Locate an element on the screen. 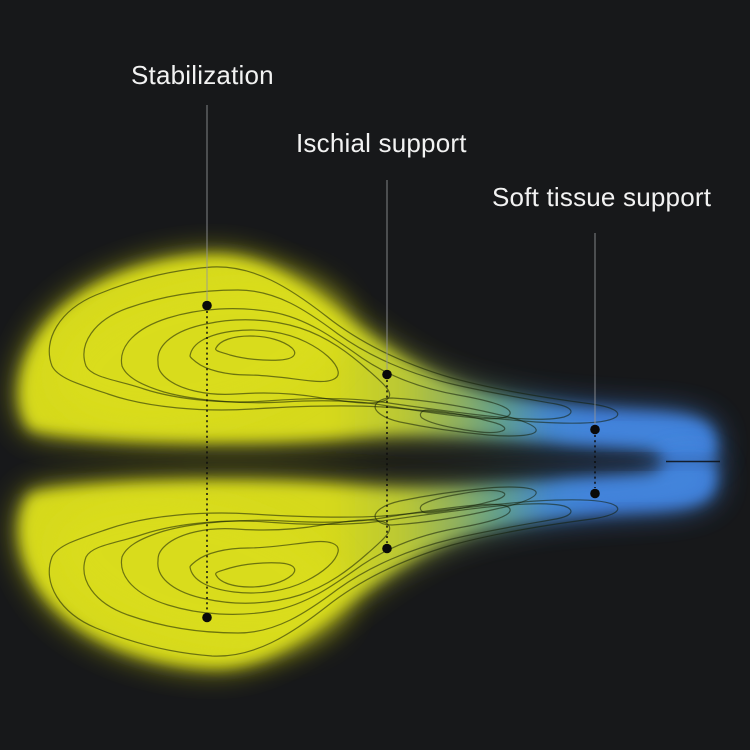  marker-dot-ischial-top is located at coordinates (387, 374).